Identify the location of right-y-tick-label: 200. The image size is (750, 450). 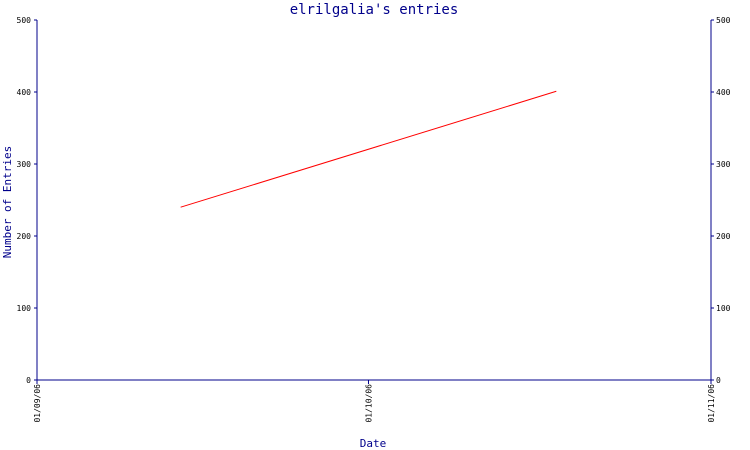
(723, 236).